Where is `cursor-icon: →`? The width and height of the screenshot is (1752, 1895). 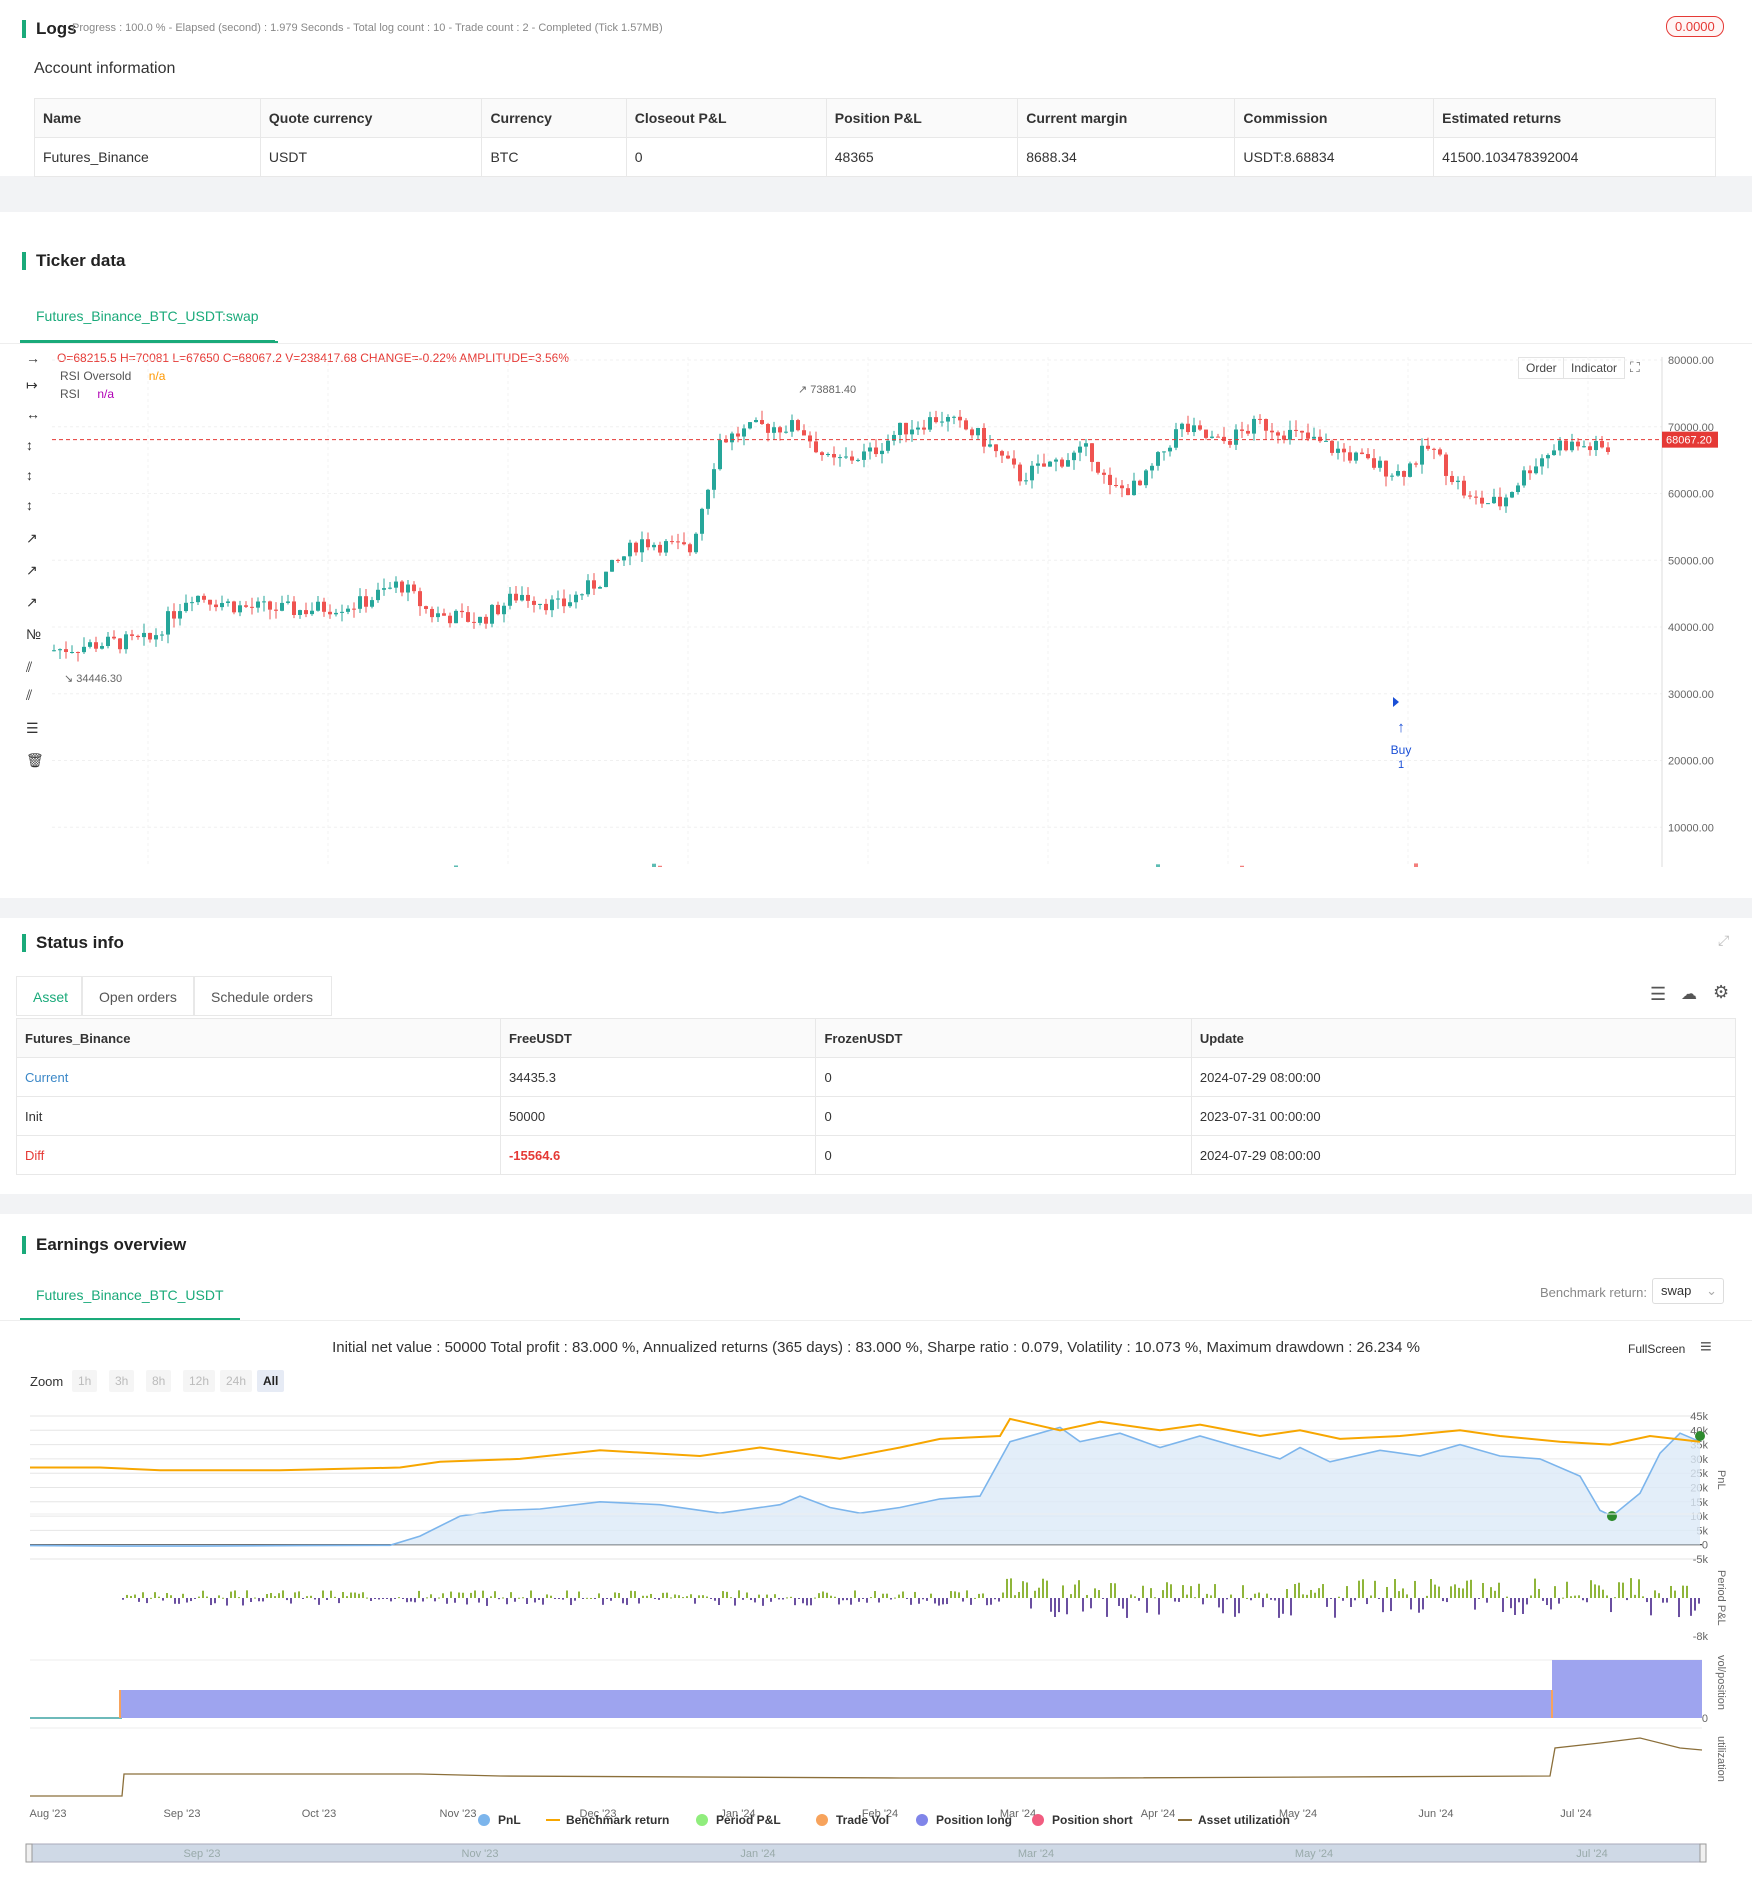
cursor-icon: → is located at coordinates (33, 358).